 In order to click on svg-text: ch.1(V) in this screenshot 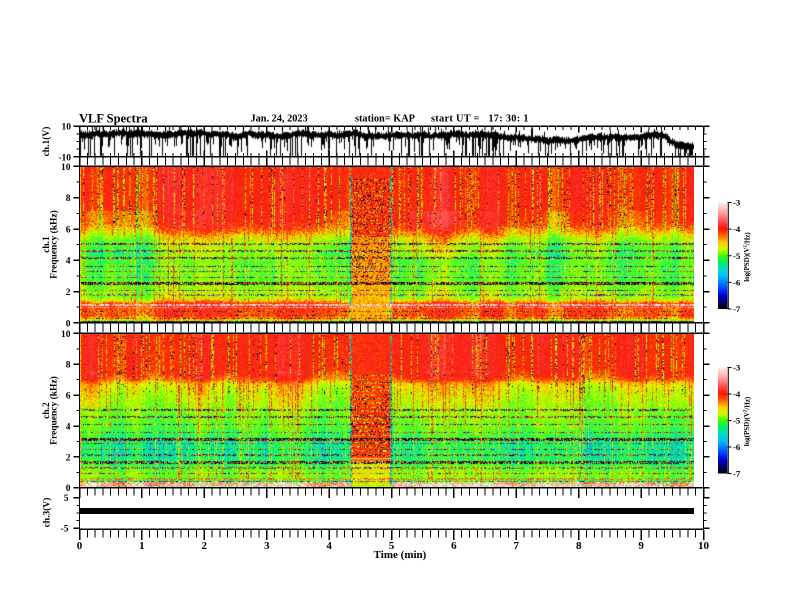, I will do `click(46, 142)`.